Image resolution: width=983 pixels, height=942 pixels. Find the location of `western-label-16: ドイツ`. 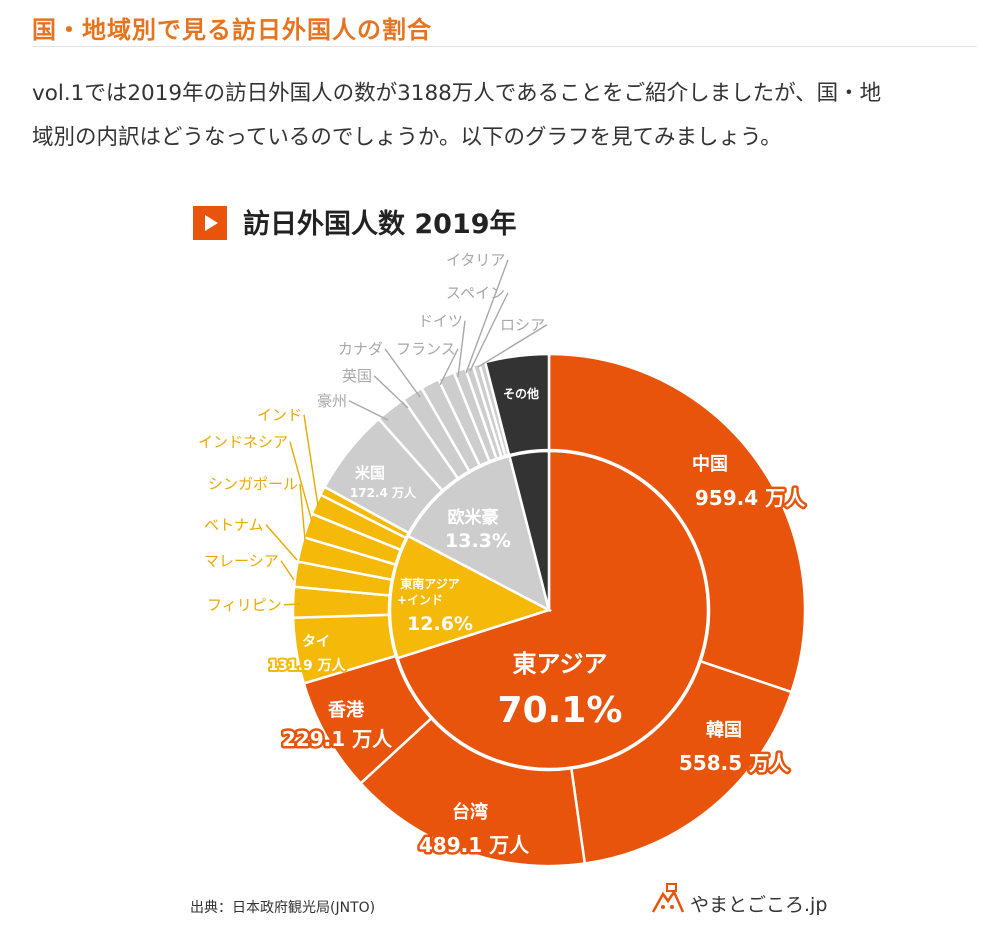

western-label-16: ドイツ is located at coordinates (440, 321).